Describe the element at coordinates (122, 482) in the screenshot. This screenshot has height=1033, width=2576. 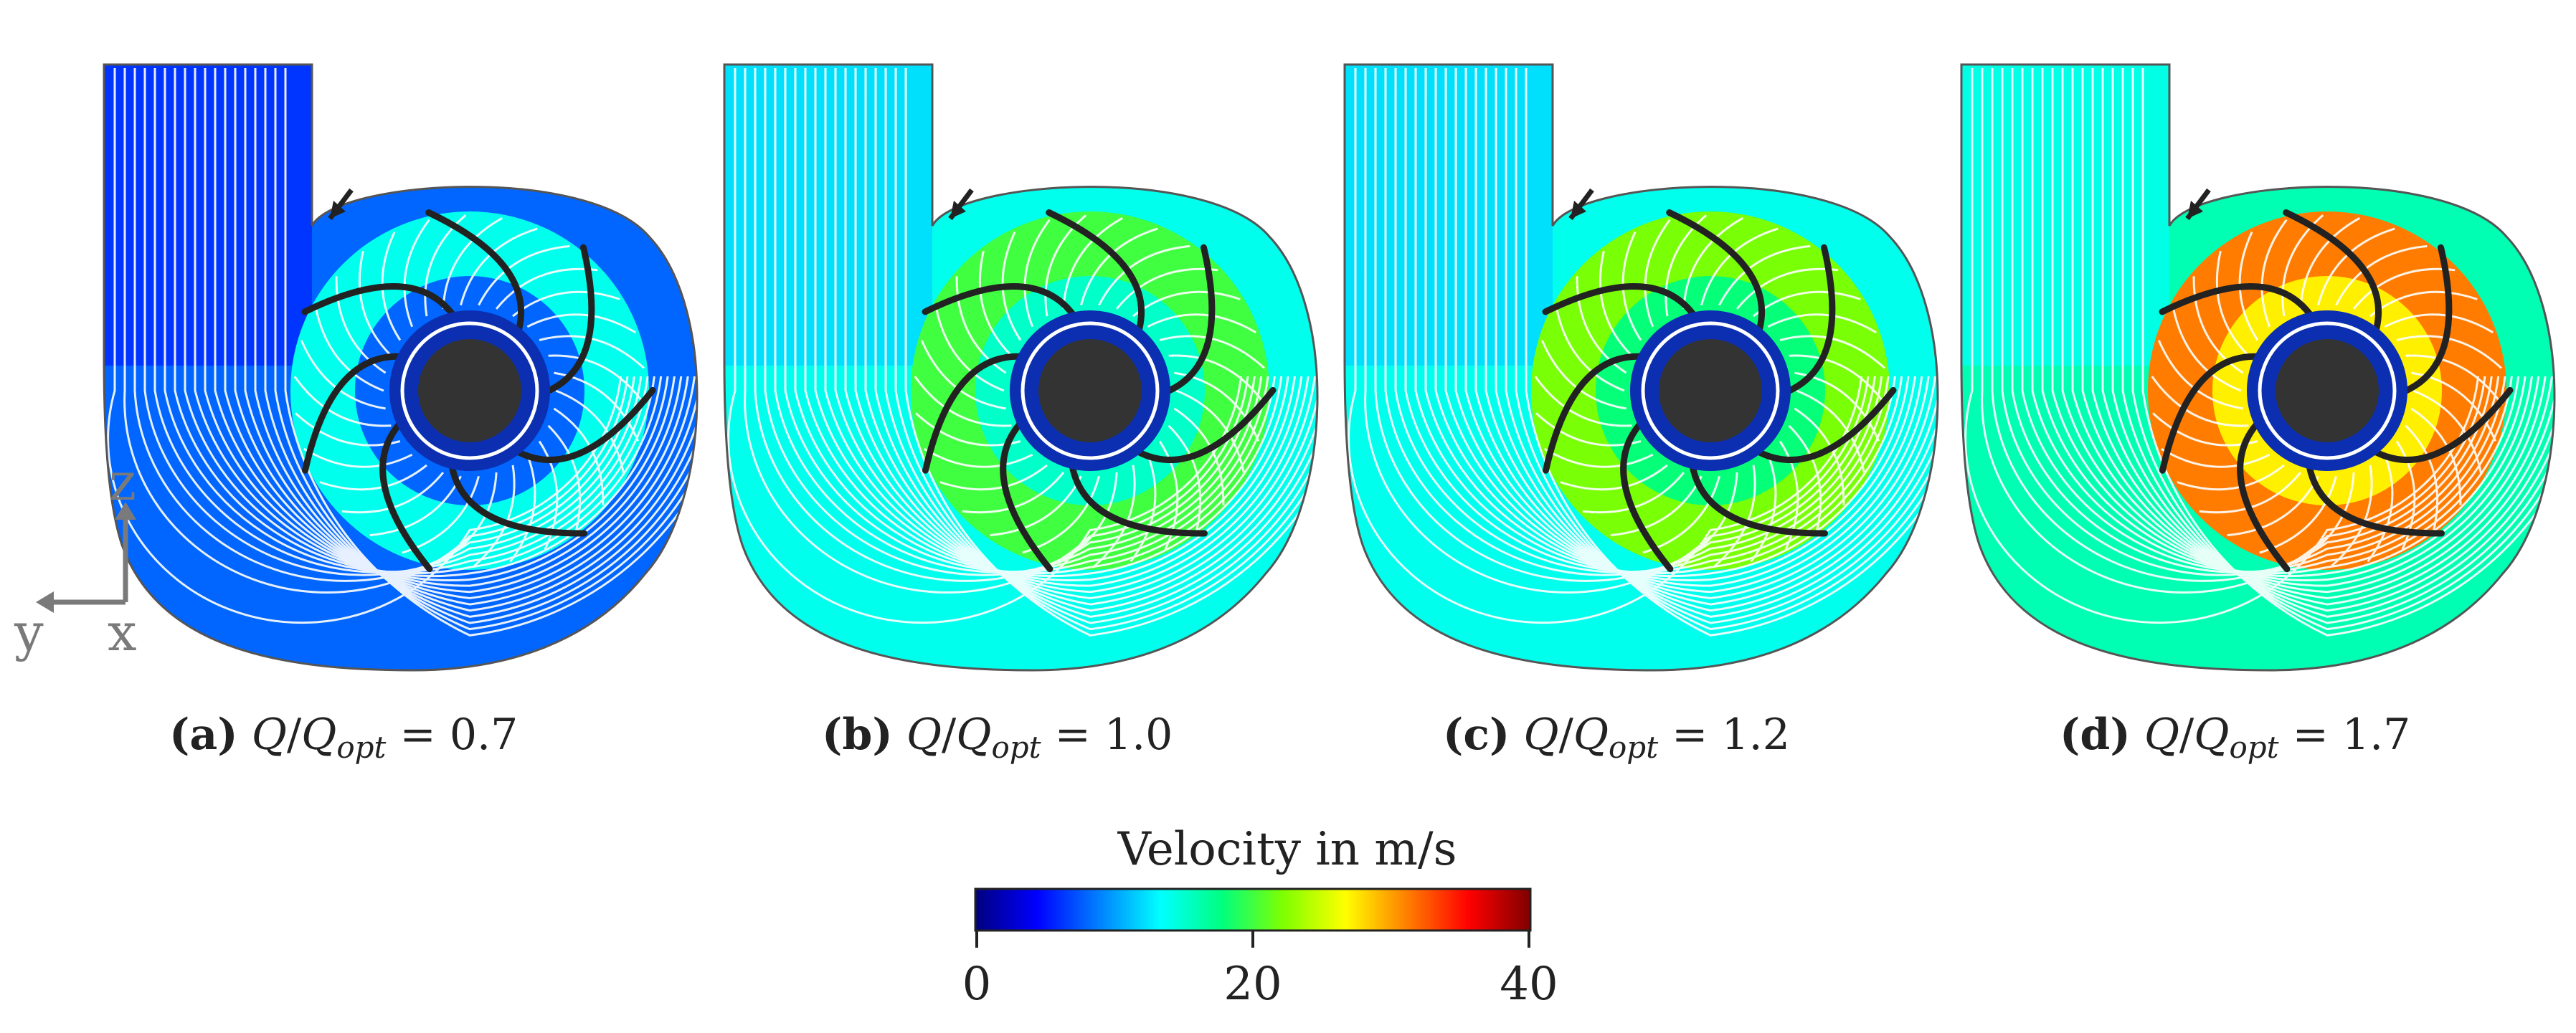
I see `axis-label-z: z` at that location.